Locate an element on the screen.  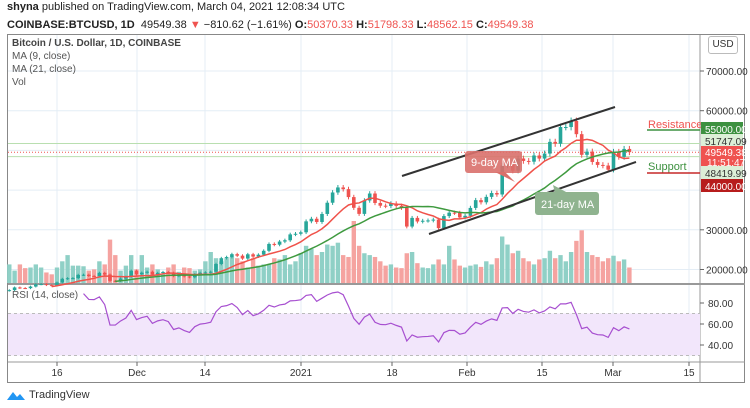
open-label: O: is located at coordinates (301, 25).